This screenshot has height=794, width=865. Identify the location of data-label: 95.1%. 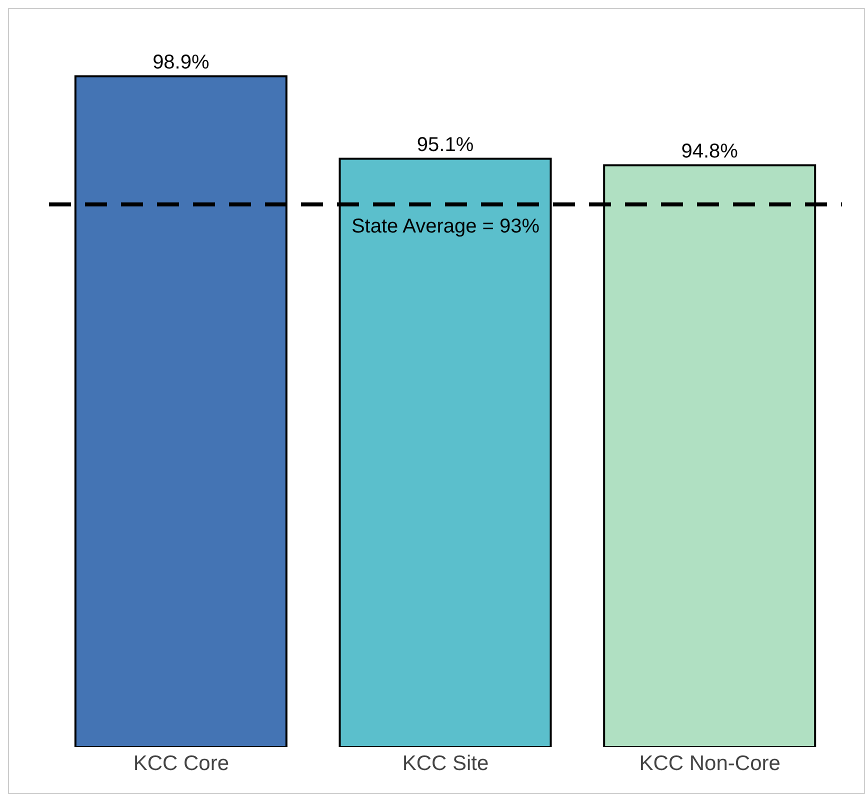
(445, 145).